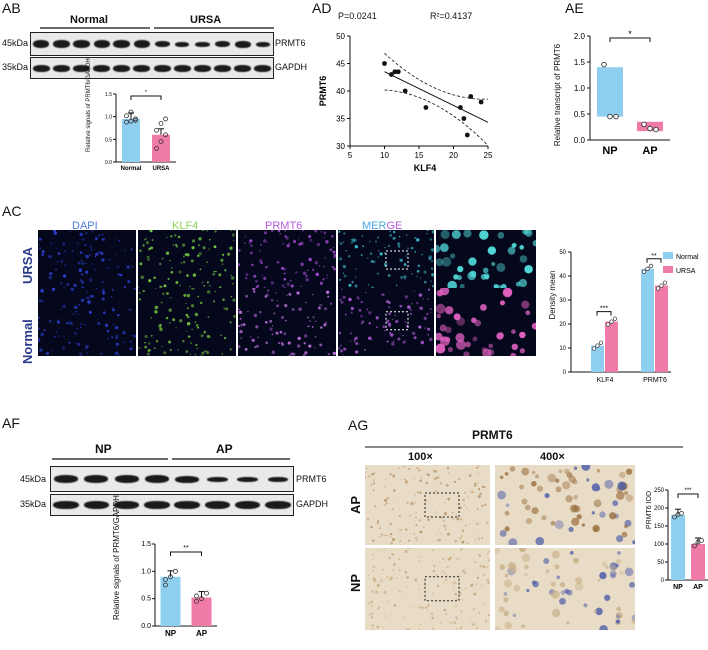  I want to click on bar-prmt6-ursa, so click(661, 328).